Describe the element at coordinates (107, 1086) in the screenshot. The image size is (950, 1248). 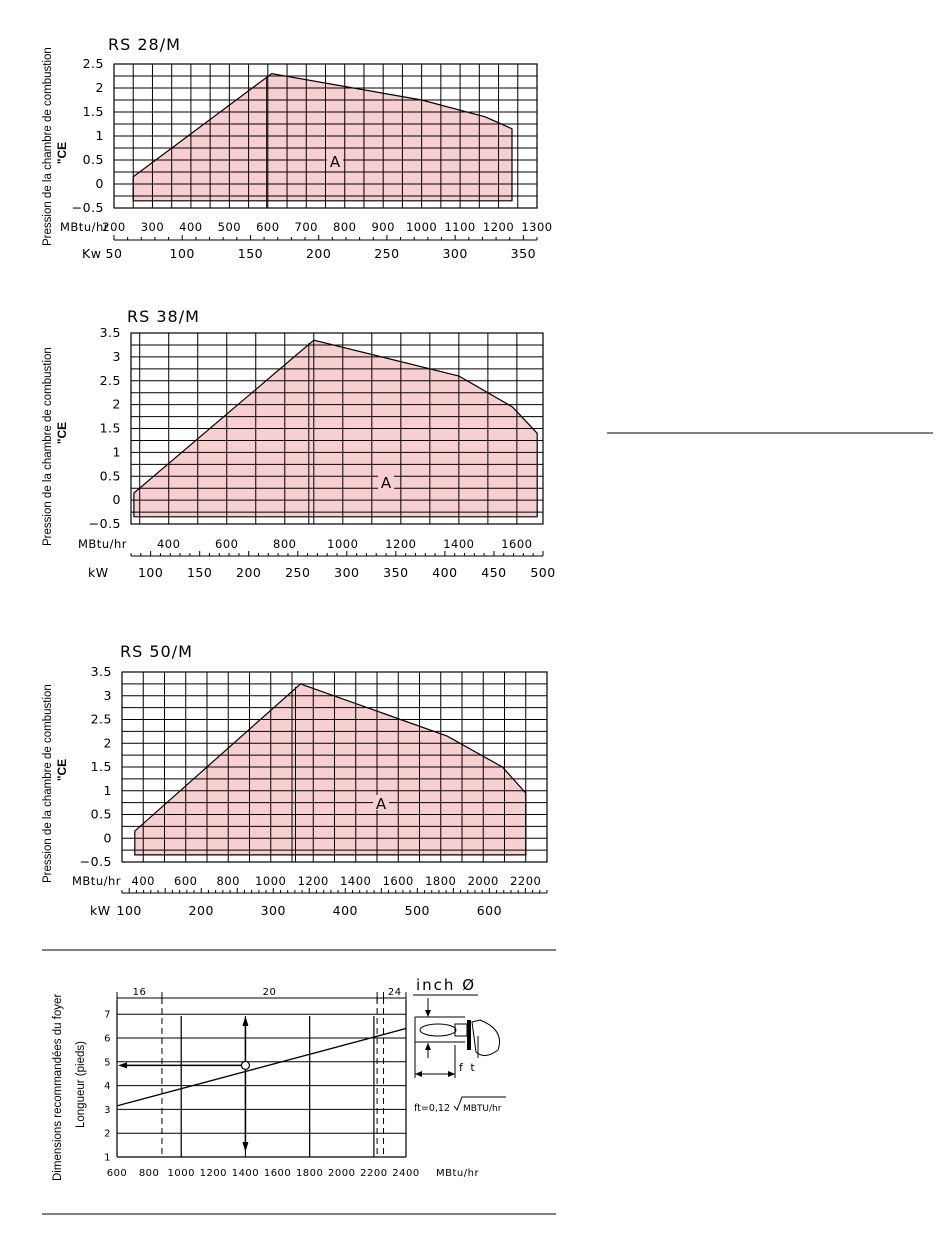
I see `y-tick-label: 4` at that location.